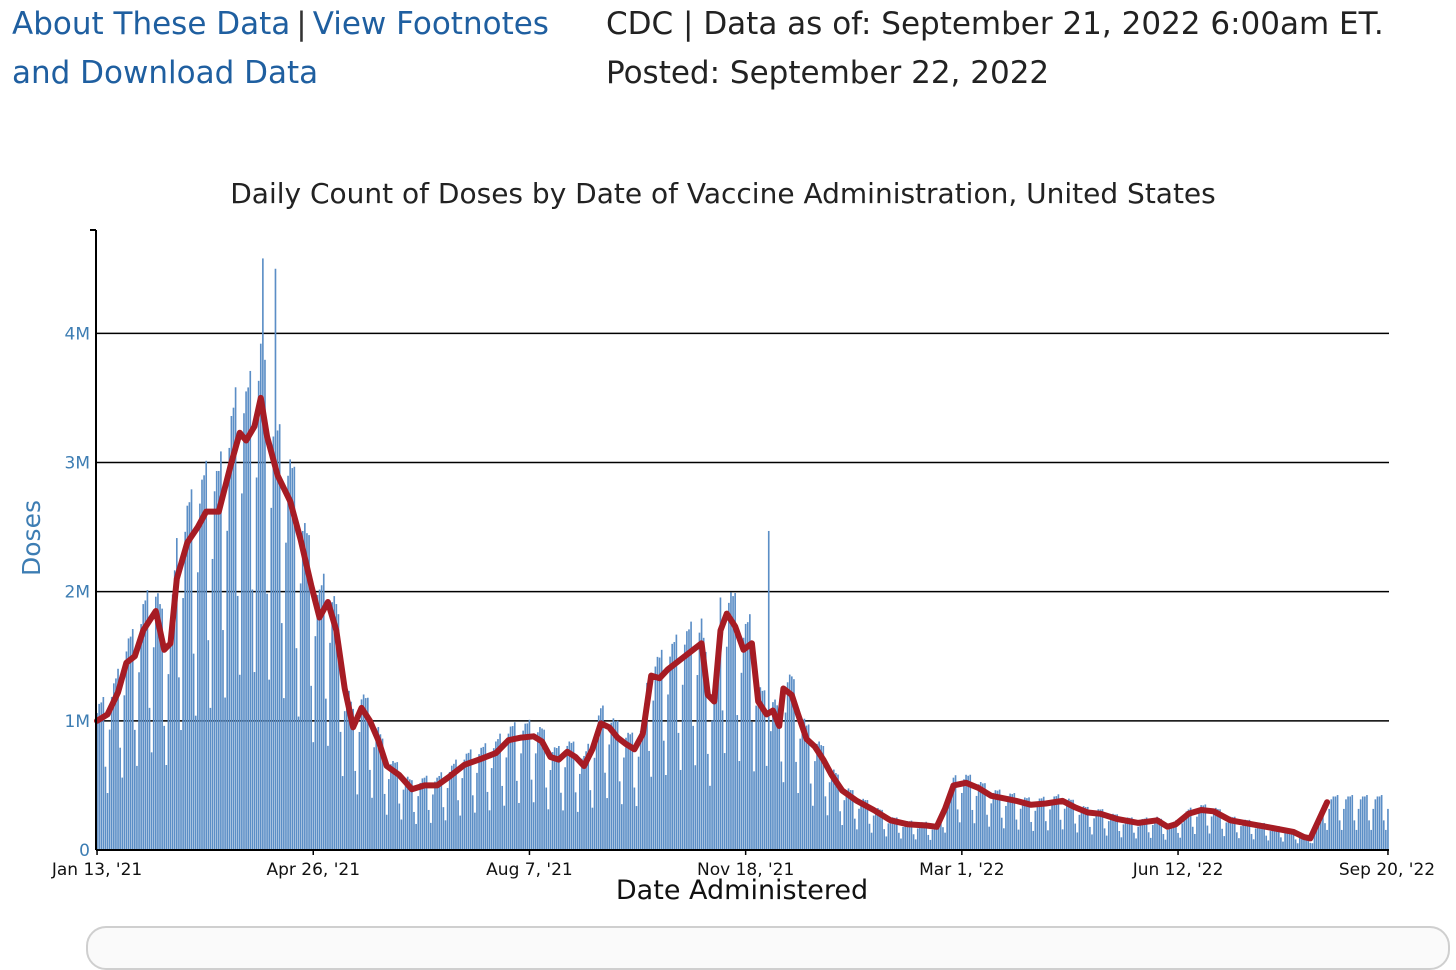 The image size is (1456, 970). Describe the element at coordinates (31, 538) in the screenshot. I see `y-axis-title: Doses` at that location.